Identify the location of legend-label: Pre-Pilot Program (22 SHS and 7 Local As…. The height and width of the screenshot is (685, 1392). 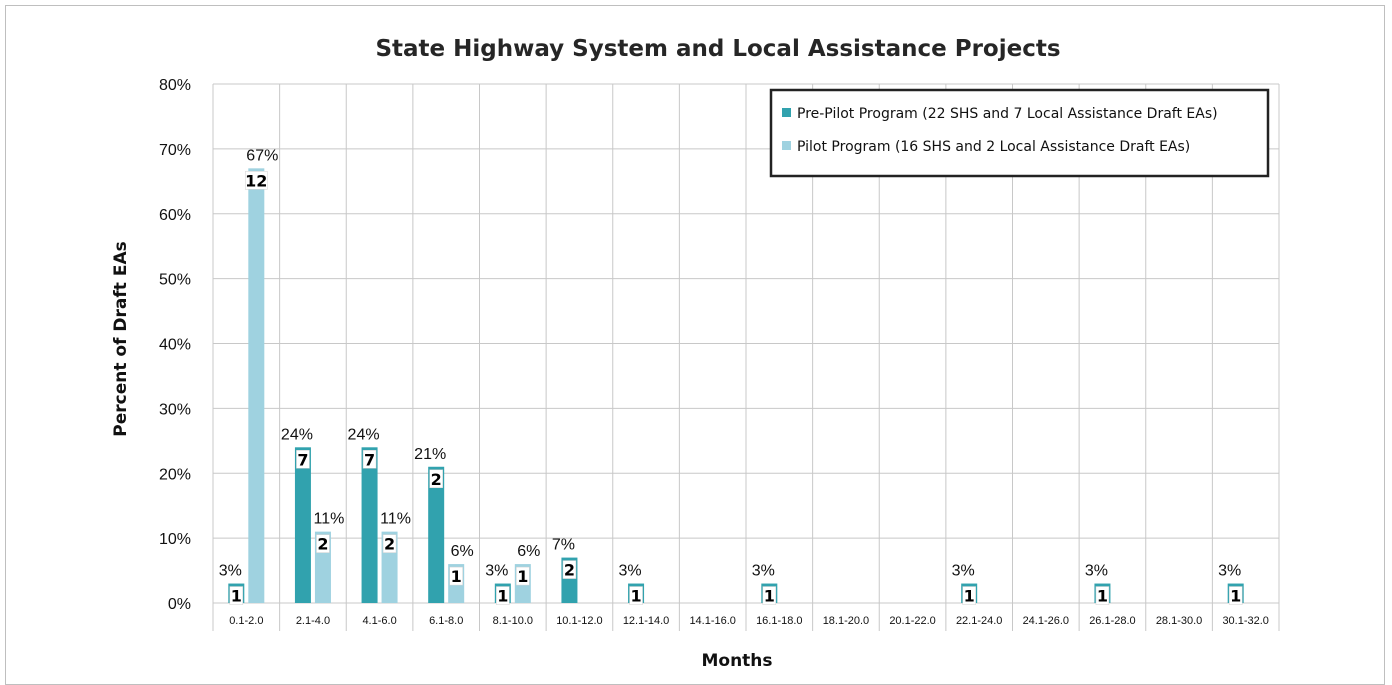
(1007, 114).